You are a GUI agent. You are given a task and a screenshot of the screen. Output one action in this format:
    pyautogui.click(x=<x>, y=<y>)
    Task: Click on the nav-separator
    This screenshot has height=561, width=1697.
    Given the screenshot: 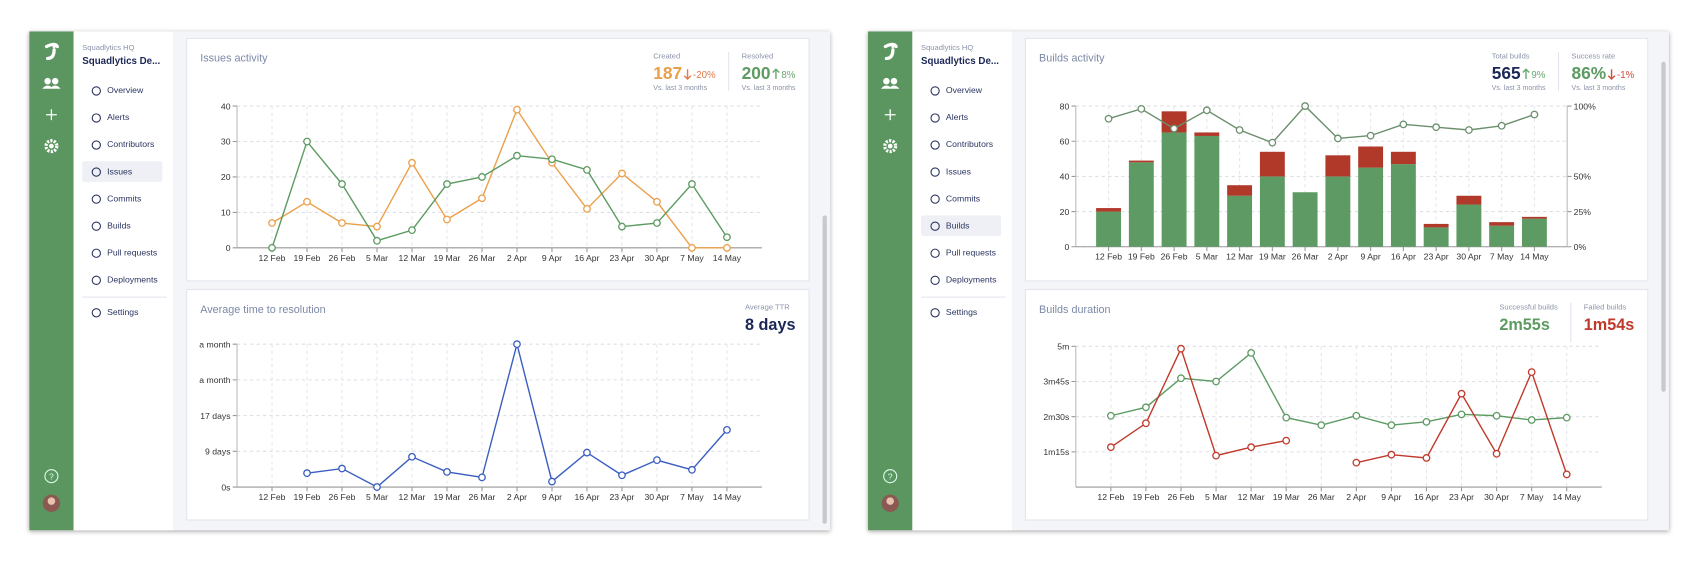 What is the action you would take?
    pyautogui.click(x=963, y=297)
    